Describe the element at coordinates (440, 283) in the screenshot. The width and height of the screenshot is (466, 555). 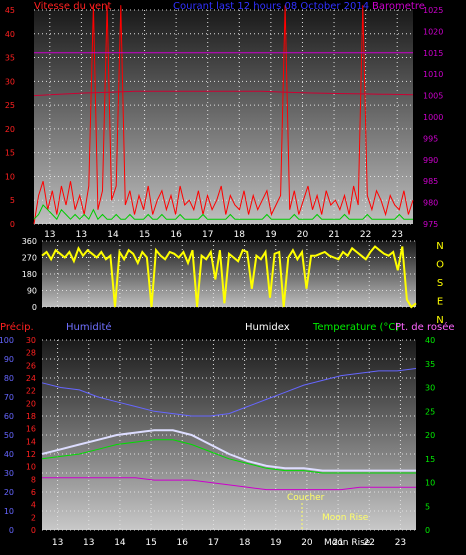
I see `compass-letter: S` at that location.